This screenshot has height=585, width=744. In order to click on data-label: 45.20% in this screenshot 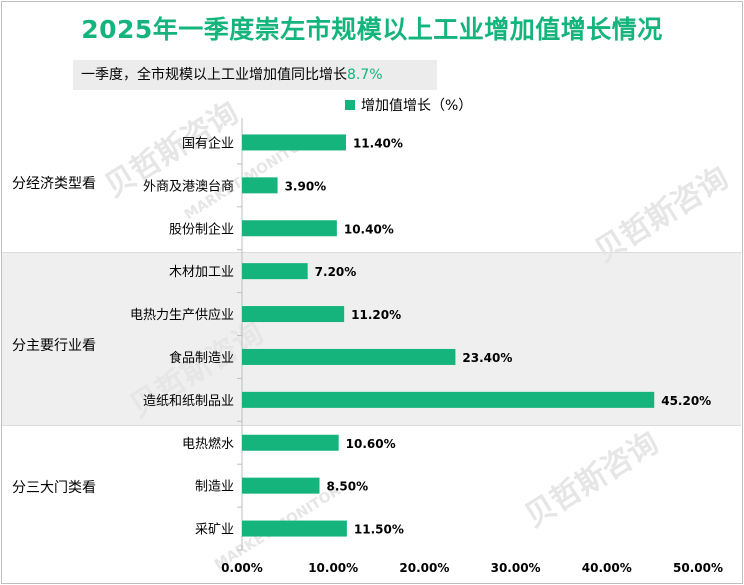, I will do `click(686, 401)`.